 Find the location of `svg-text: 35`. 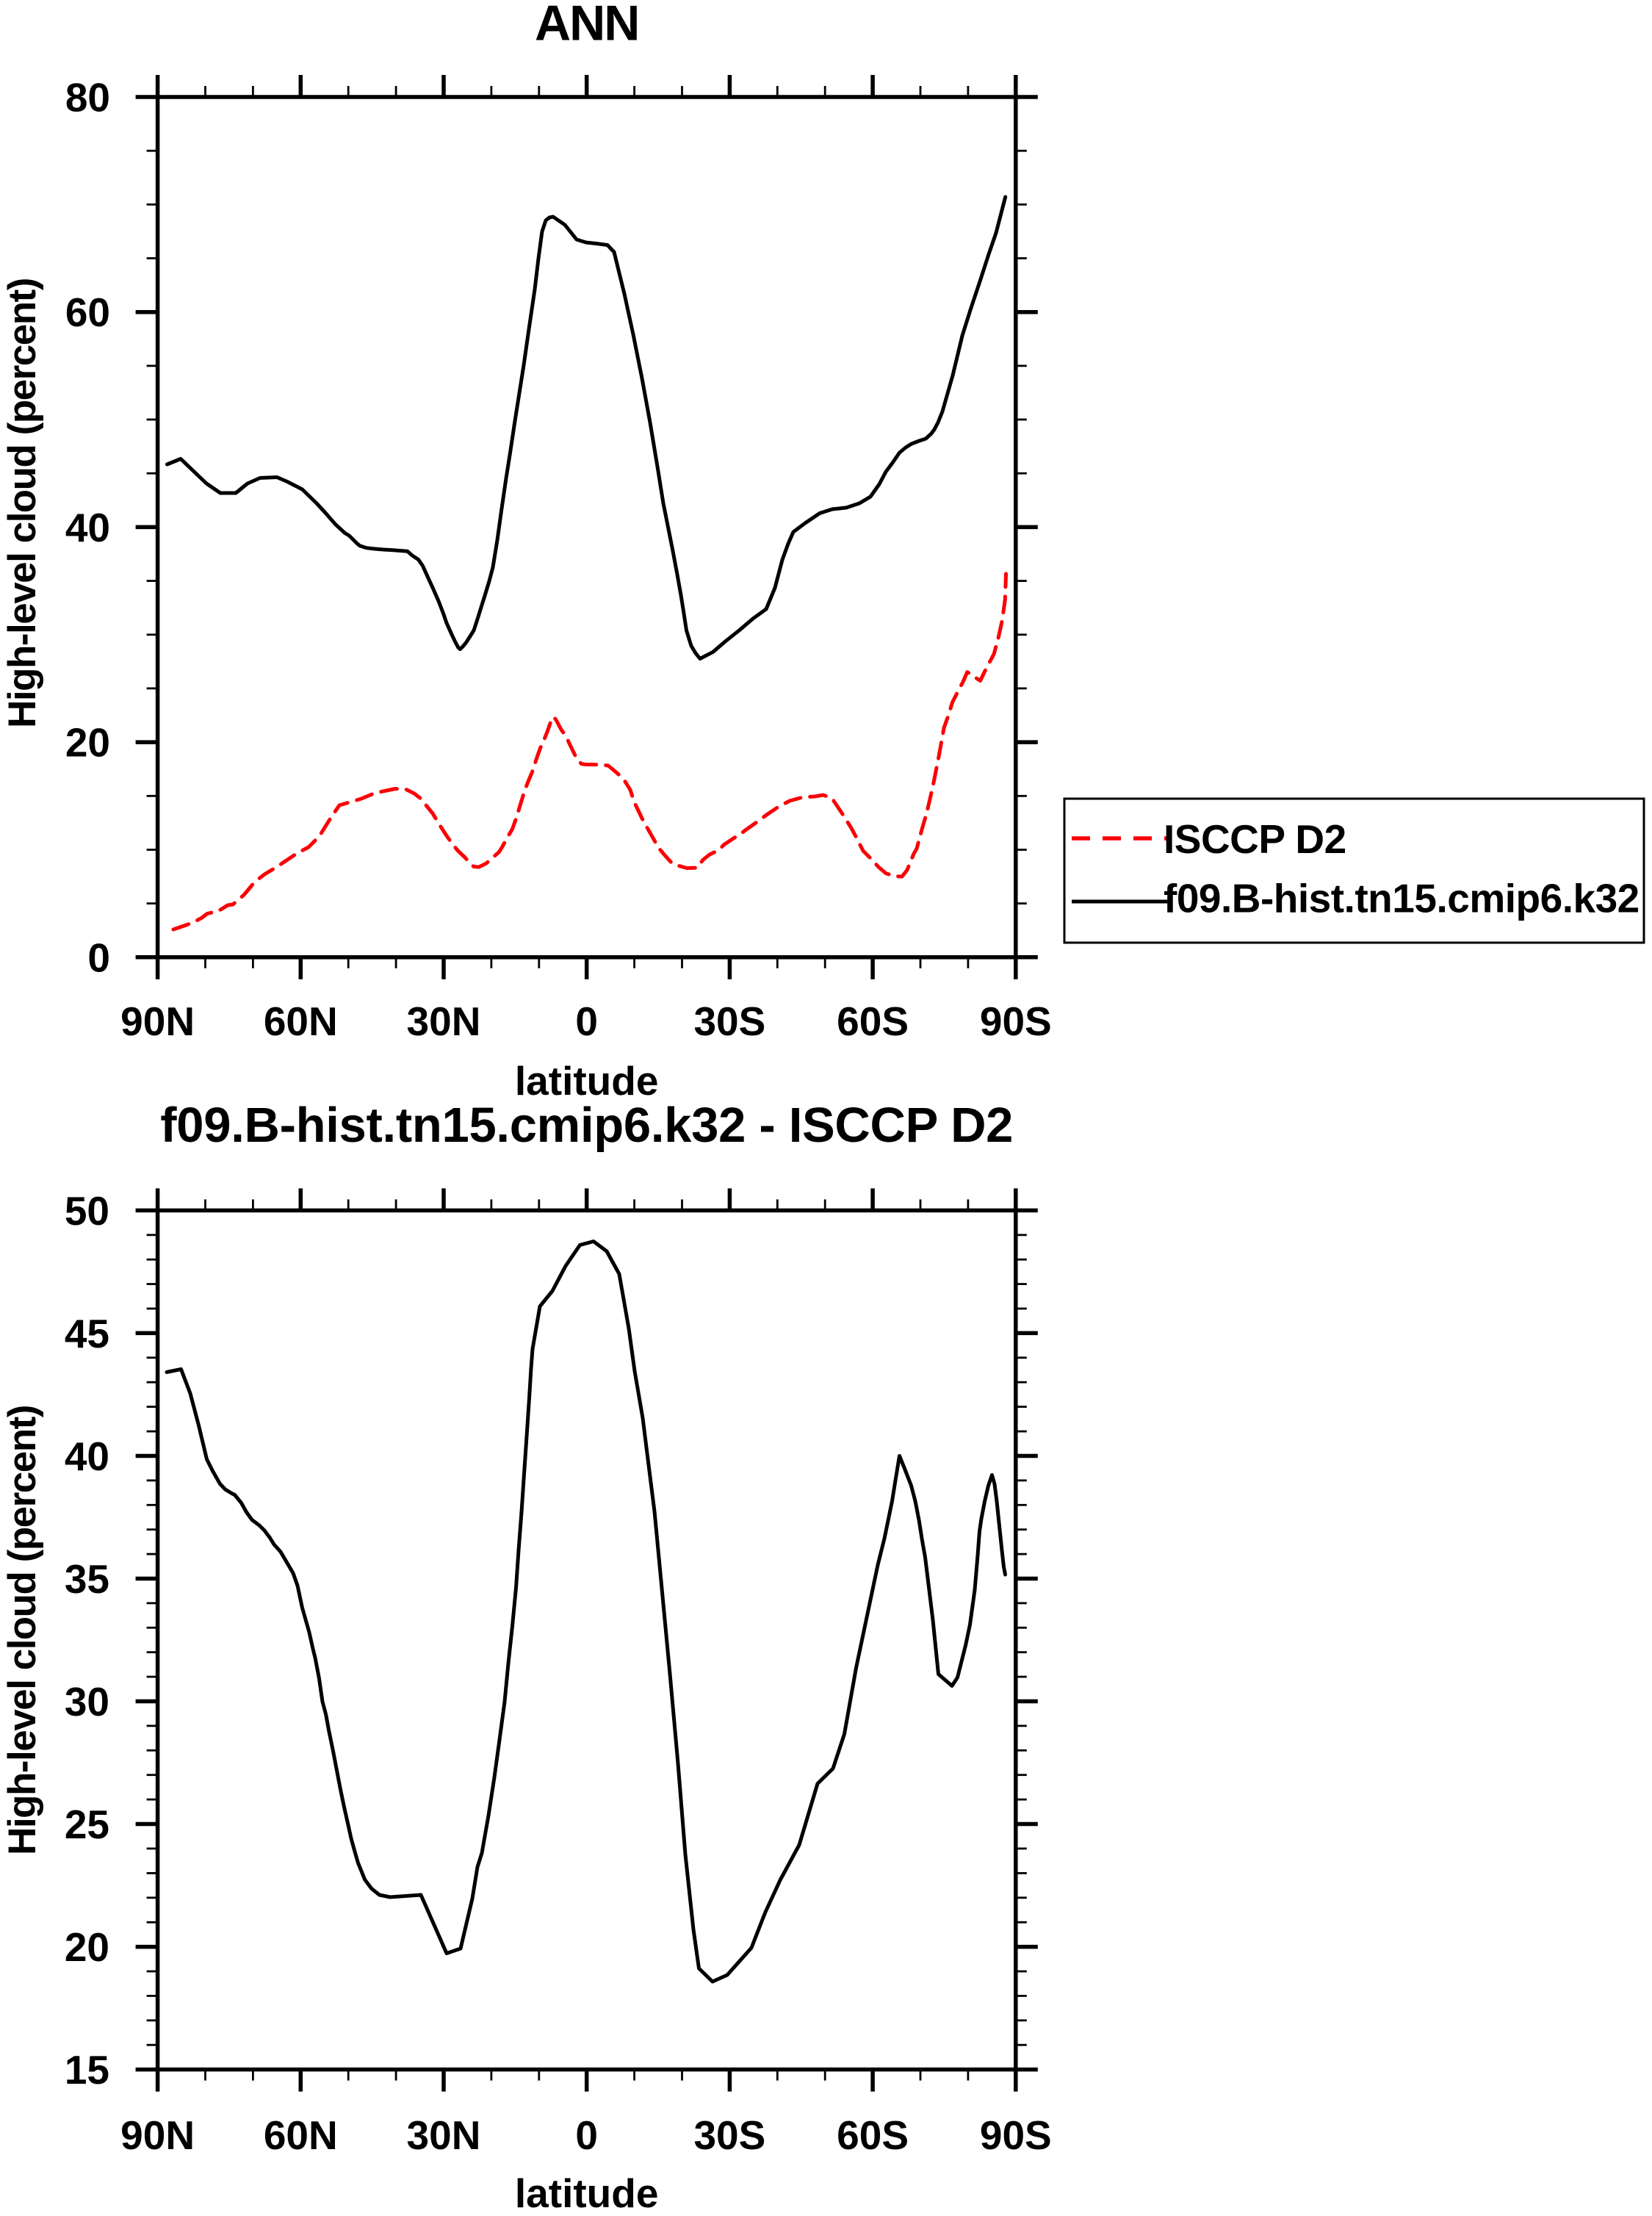

svg-text: 35 is located at coordinates (87, 1579).